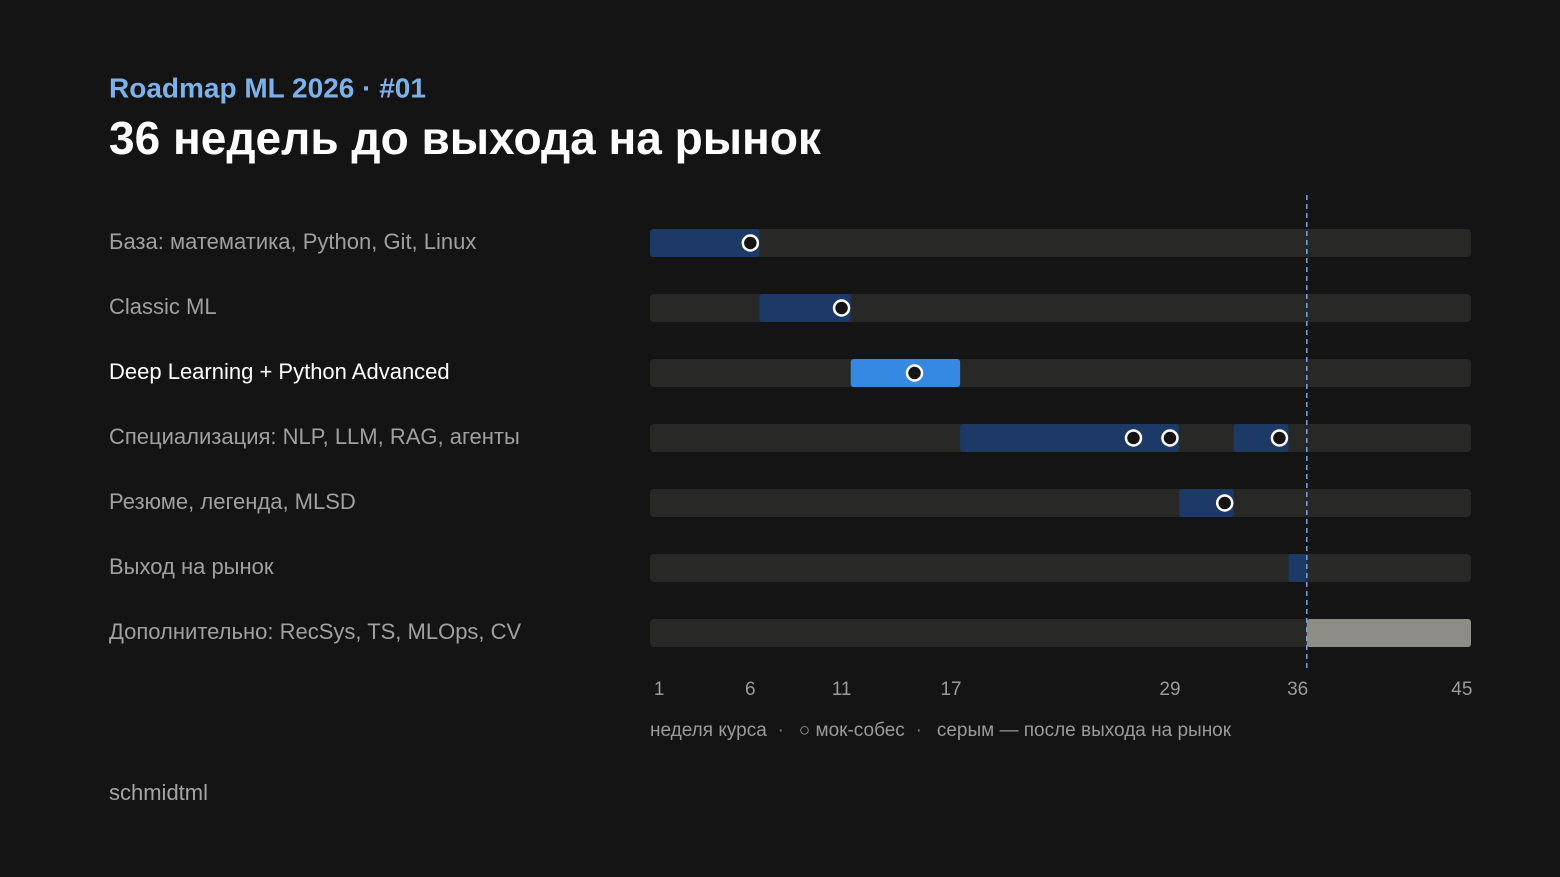  What do you see at coordinates (158, 792) in the screenshot?
I see `footer: schmidtml` at bounding box center [158, 792].